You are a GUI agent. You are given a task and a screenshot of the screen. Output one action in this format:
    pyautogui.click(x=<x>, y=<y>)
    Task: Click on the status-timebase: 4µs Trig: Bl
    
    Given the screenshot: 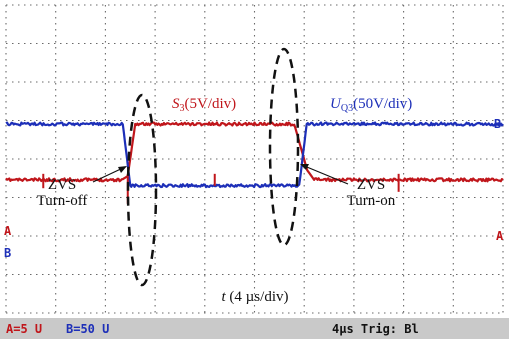 What is the action you would take?
    pyautogui.click(x=375, y=329)
    